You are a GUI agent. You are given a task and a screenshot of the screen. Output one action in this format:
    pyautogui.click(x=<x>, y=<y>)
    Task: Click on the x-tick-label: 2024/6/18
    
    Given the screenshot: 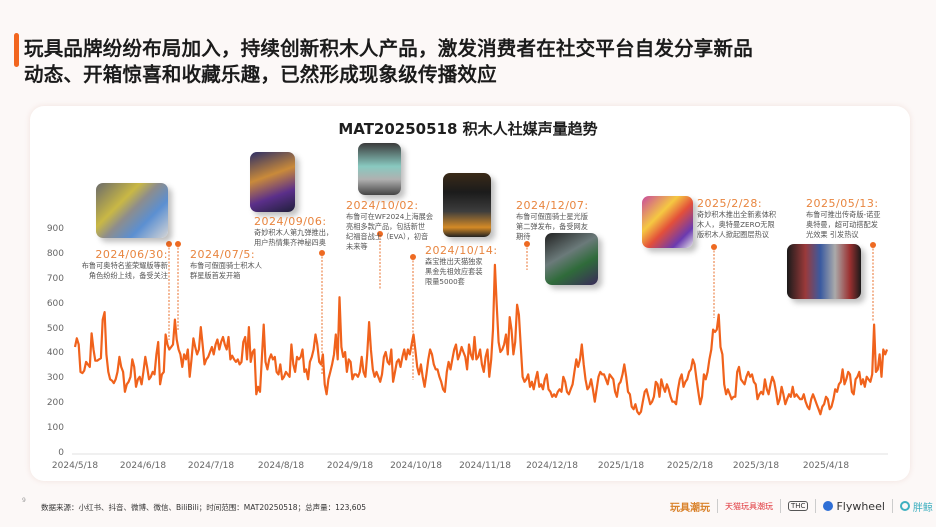 What is the action you would take?
    pyautogui.click(x=143, y=466)
    